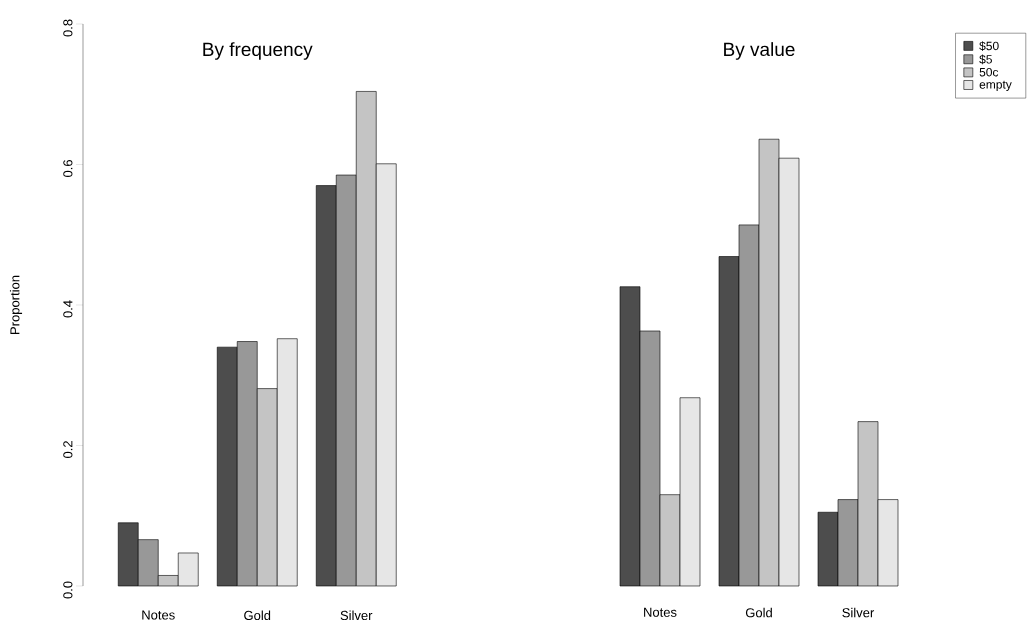  What do you see at coordinates (759, 51) in the screenshot?
I see `text: By value` at bounding box center [759, 51].